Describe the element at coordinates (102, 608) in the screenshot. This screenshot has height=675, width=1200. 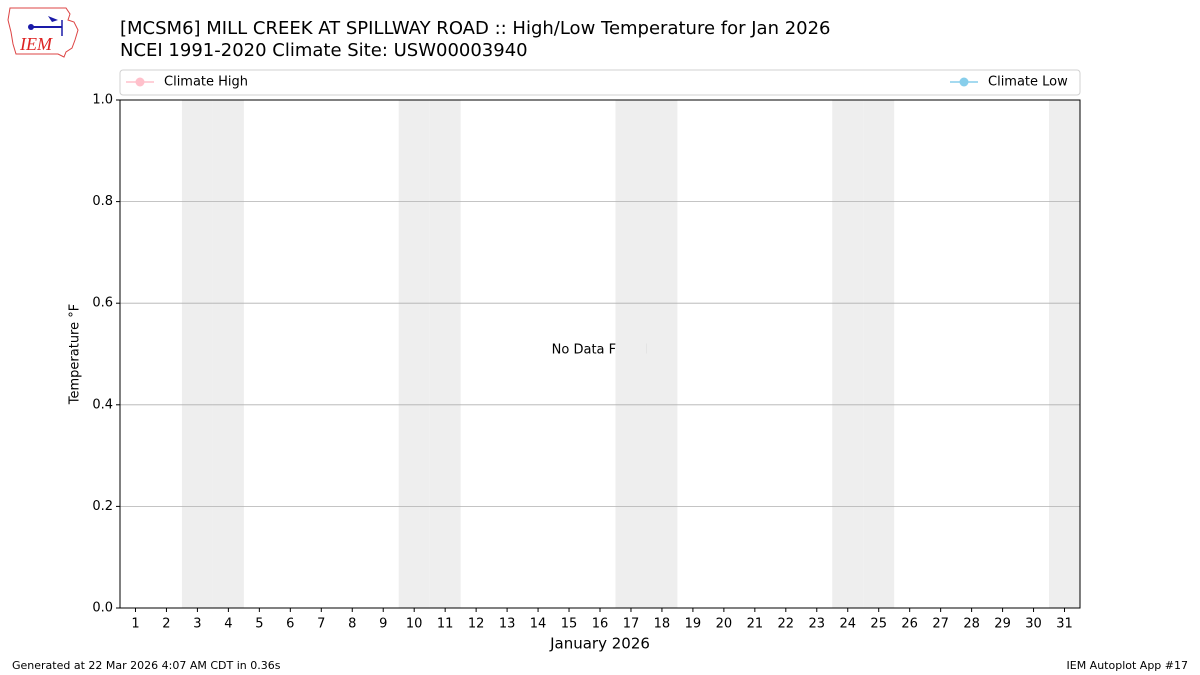
I see `y-tick-label: 0.0` at that location.